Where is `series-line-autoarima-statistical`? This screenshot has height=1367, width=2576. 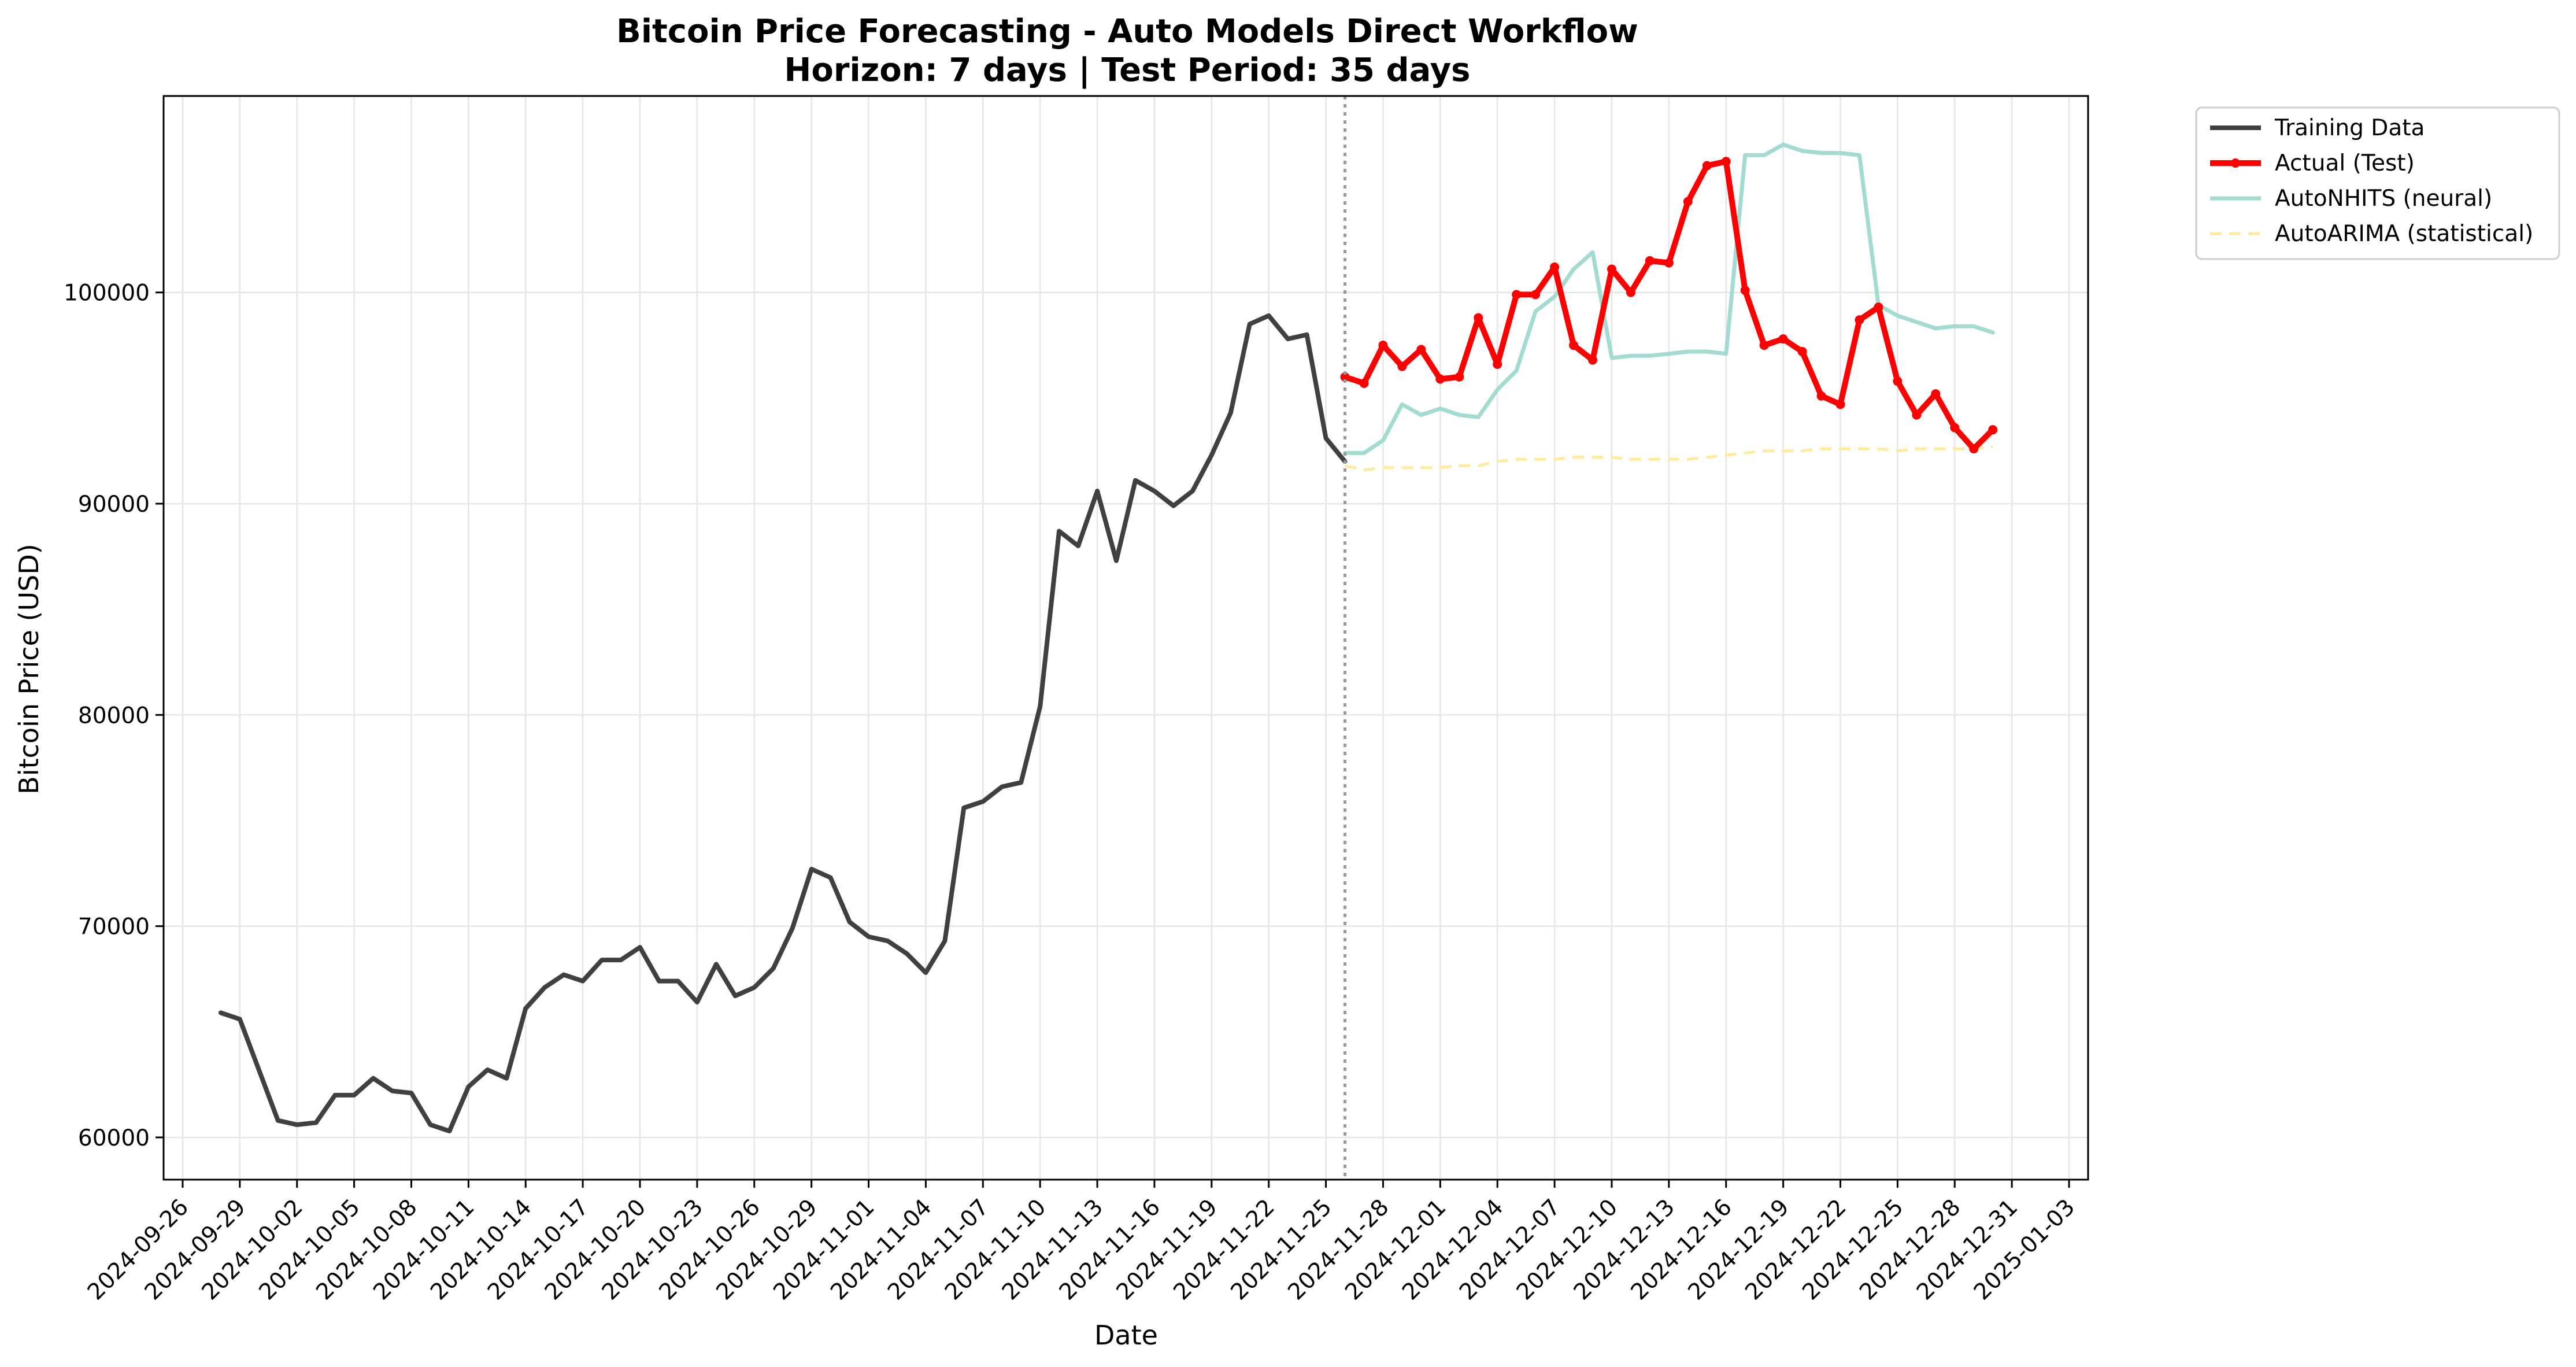
series-line-autoarima-statistical is located at coordinates (1668, 458).